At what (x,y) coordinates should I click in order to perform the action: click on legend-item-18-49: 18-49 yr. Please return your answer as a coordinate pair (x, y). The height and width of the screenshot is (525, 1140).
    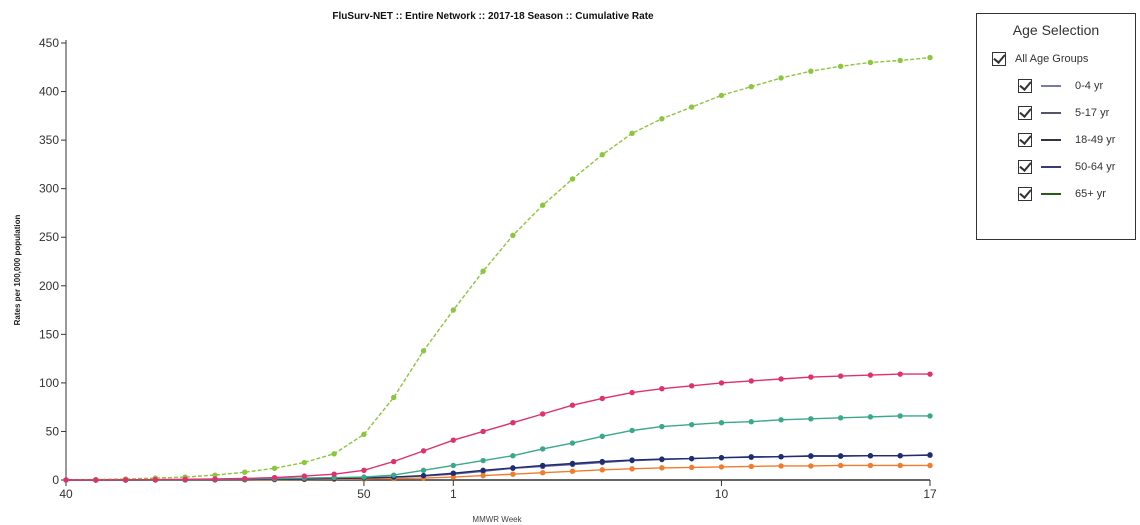
    Looking at the image, I should click on (1066, 140).